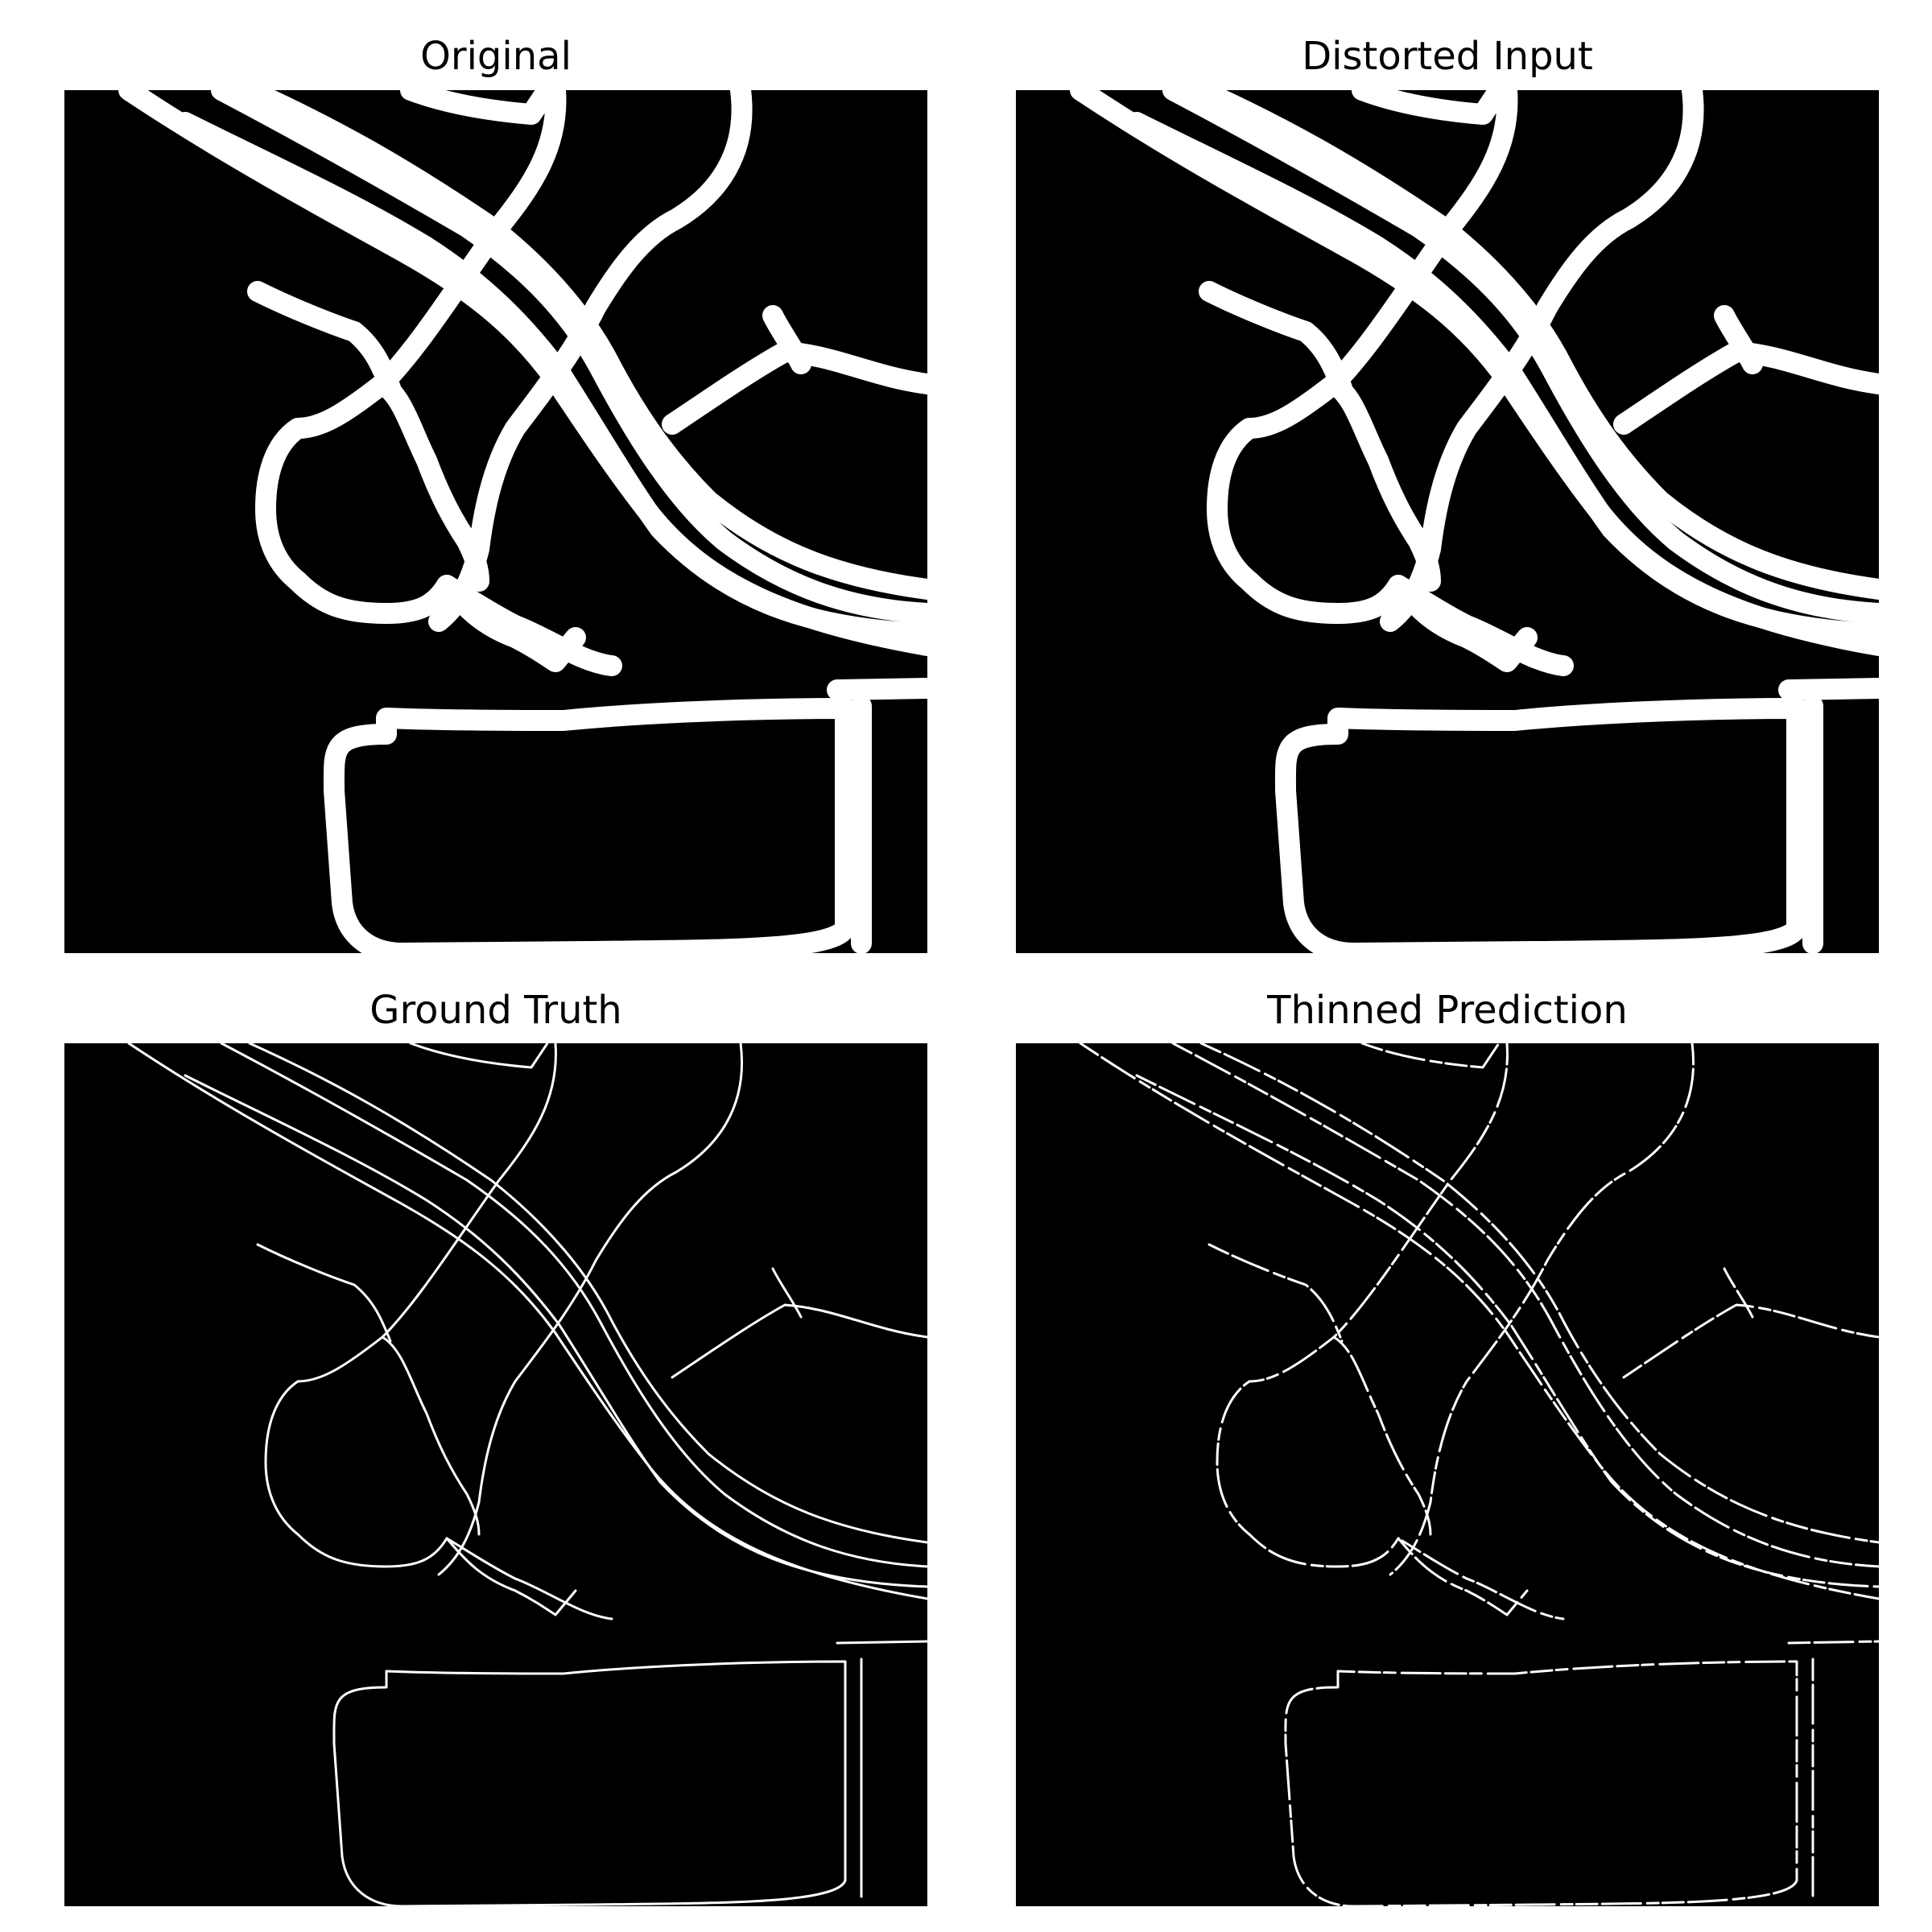  Describe the element at coordinates (495, 1010) in the screenshot. I see `panel-title-ground-truth: Ground Truth` at that location.